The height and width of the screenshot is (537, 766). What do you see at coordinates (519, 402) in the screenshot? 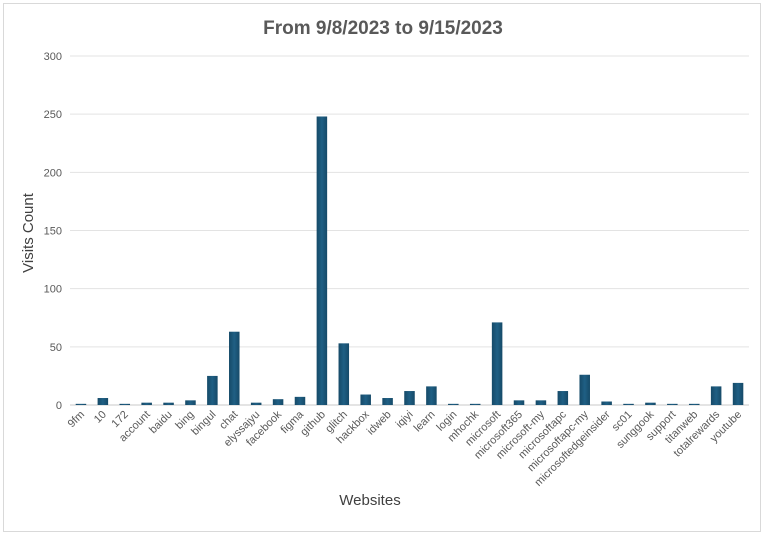
I see `bar-microsoft365` at bounding box center [519, 402].